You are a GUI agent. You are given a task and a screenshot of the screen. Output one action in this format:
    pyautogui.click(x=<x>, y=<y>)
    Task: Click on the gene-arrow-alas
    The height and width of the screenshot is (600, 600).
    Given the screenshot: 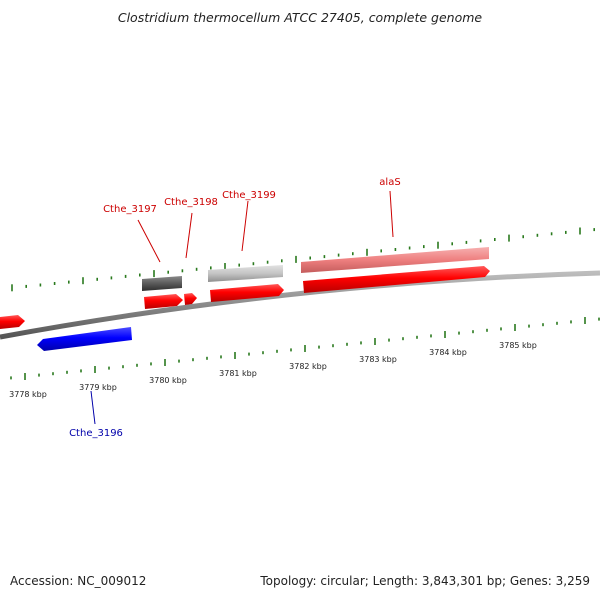 What is the action you would take?
    pyautogui.click(x=396, y=279)
    